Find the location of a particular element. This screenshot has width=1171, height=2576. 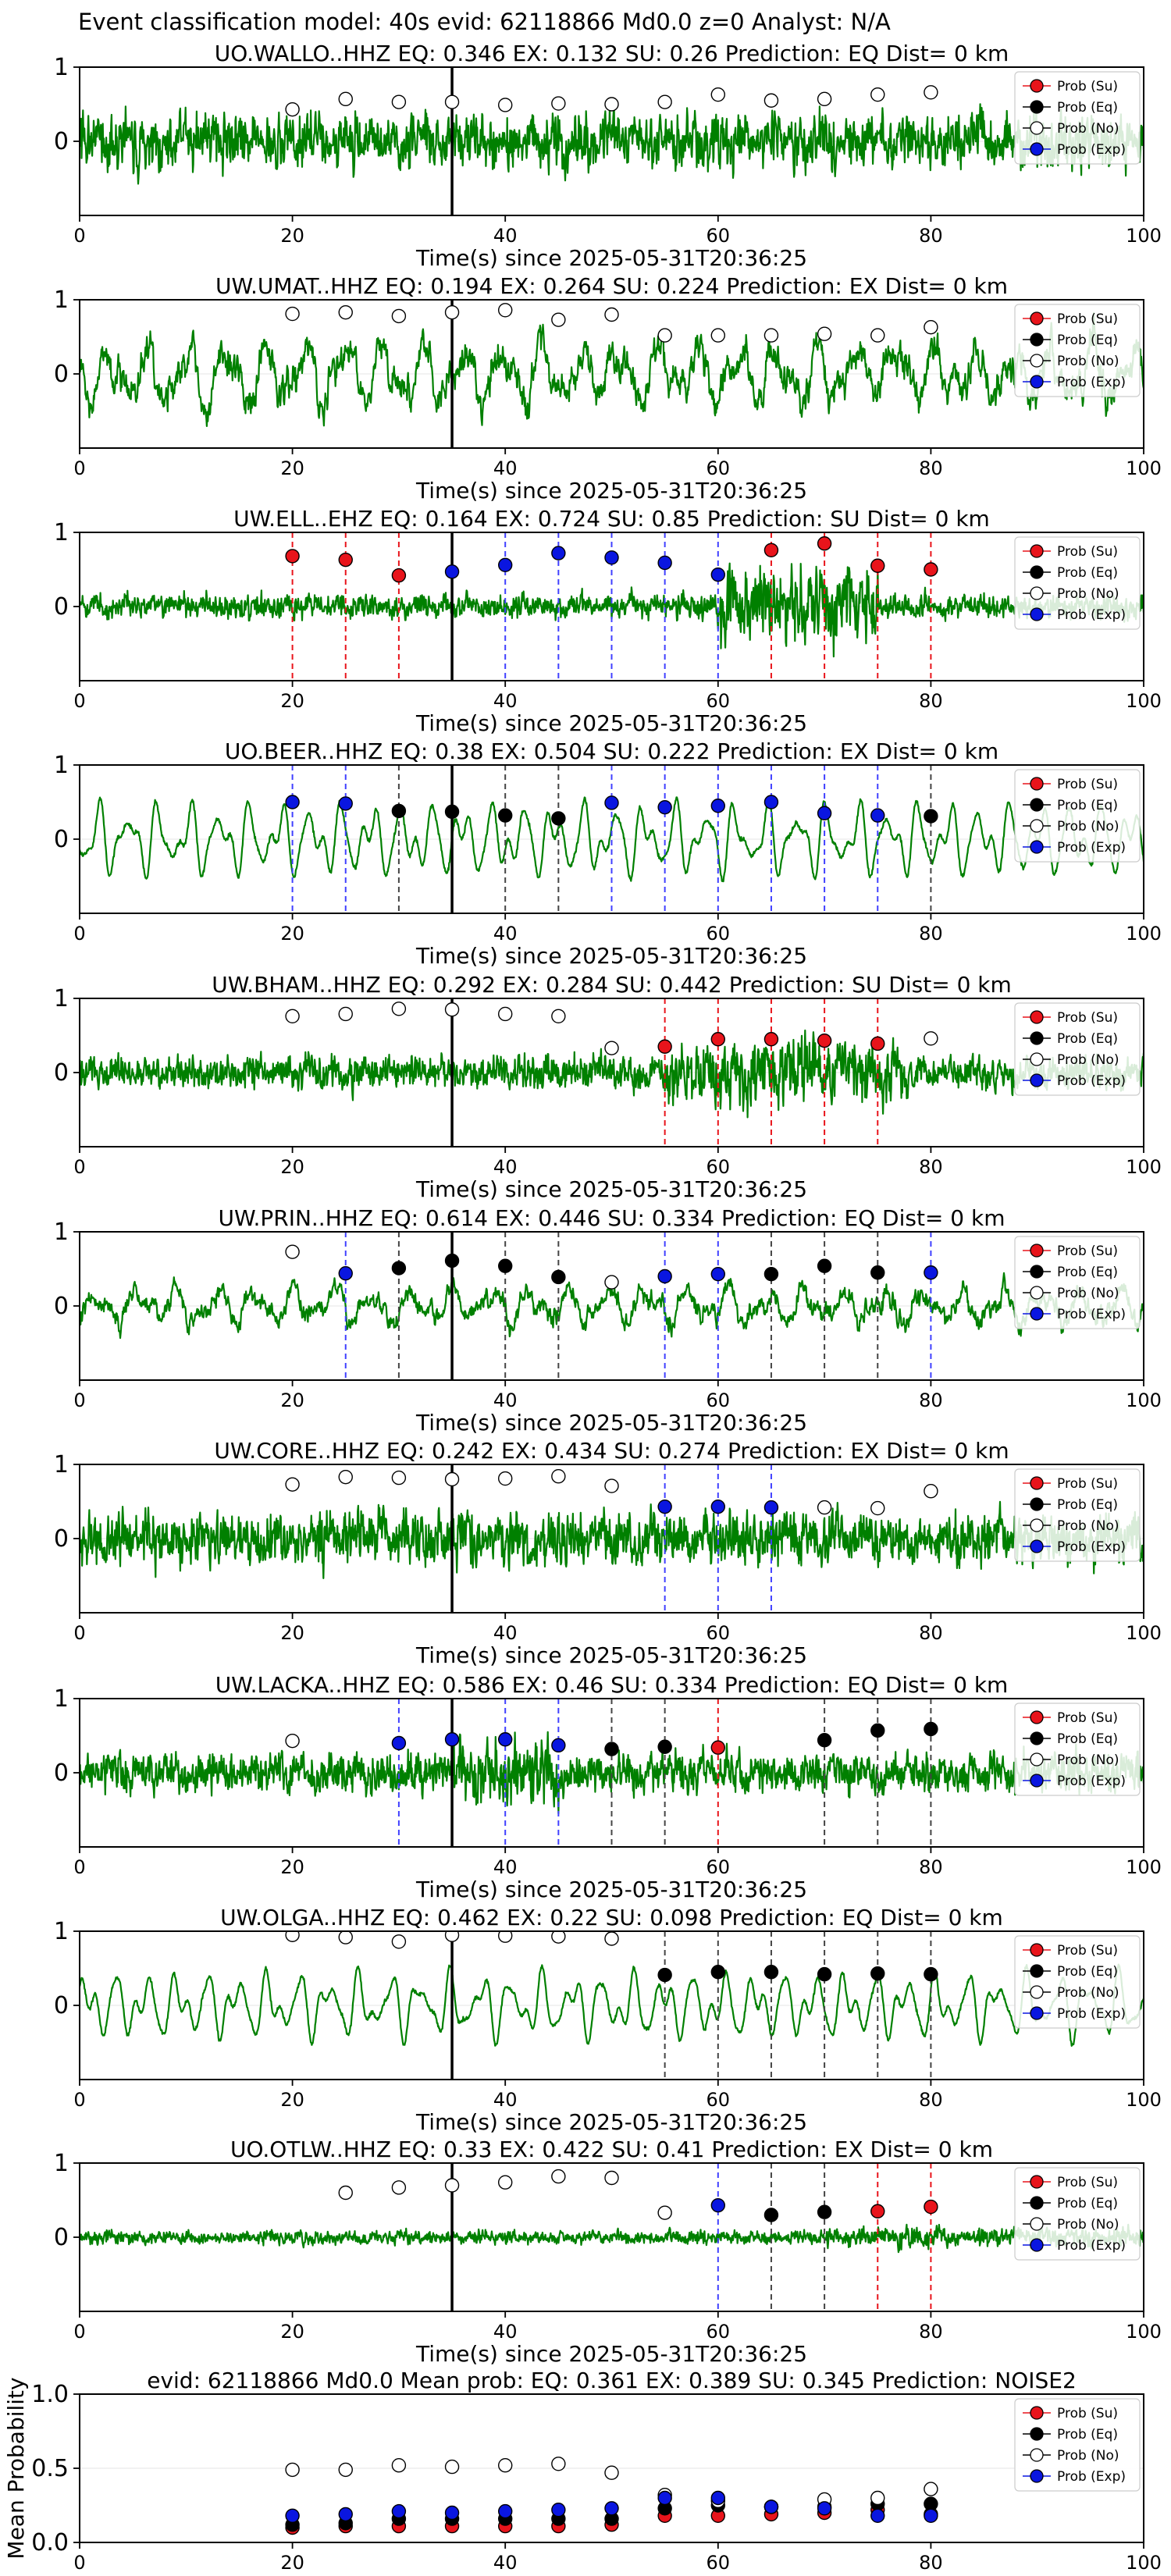

y-tick-label: 0 is located at coordinates (61, 374).